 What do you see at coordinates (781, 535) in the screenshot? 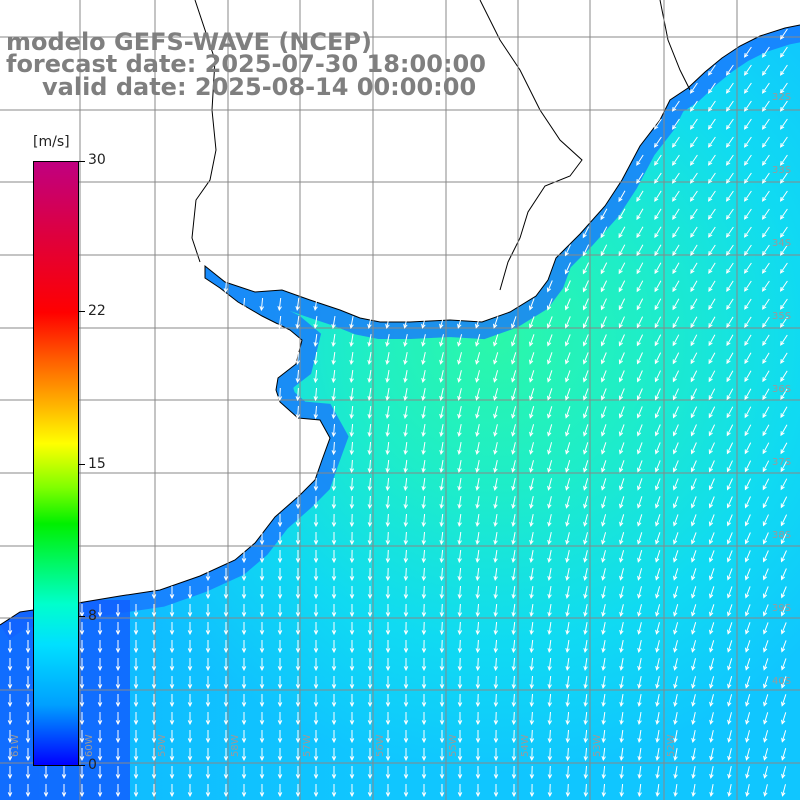
I see `latitude-label: 38S` at bounding box center [781, 535].